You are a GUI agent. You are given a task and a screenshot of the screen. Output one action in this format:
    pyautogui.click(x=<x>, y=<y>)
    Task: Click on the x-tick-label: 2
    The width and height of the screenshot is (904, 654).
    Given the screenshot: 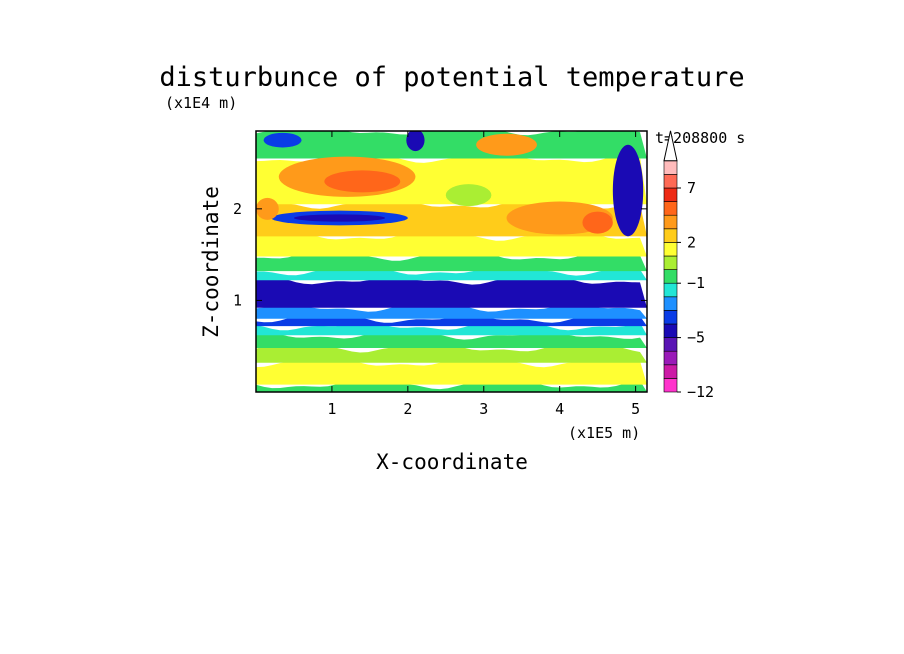 What is the action you would take?
    pyautogui.click(x=407, y=409)
    